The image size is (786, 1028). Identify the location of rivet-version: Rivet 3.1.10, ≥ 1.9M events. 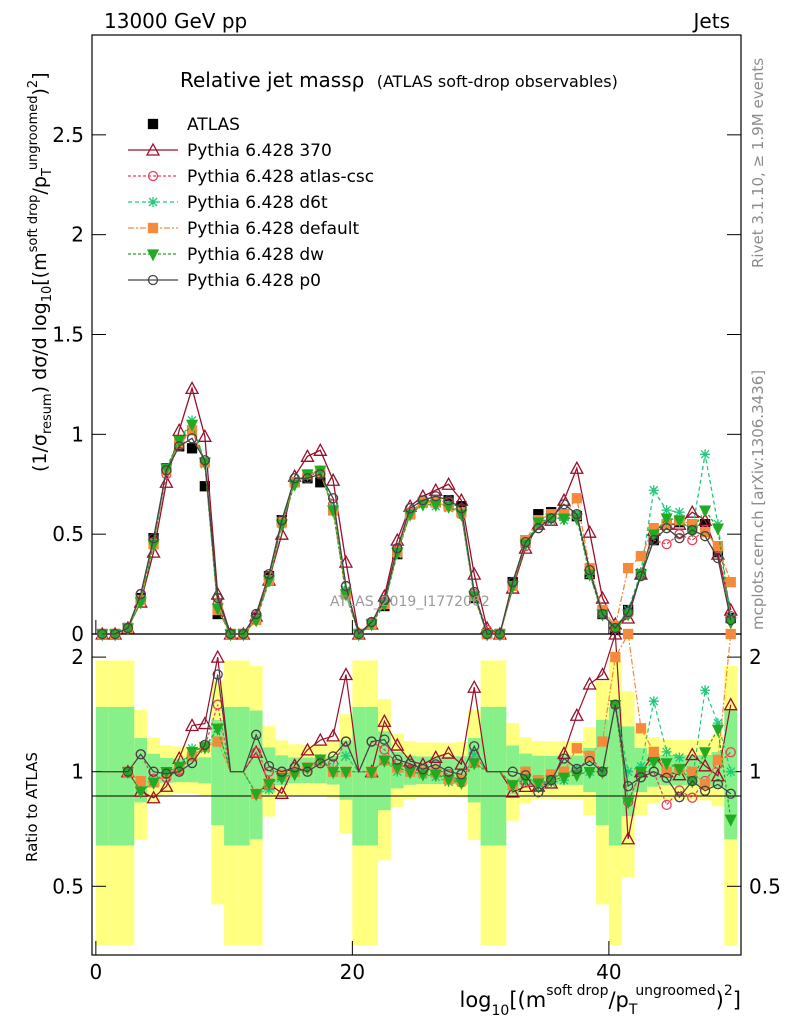
(758, 163).